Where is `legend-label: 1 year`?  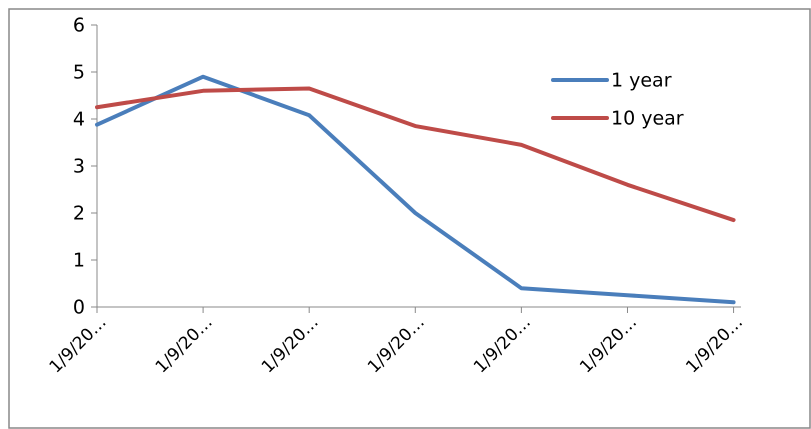
legend-label: 1 year is located at coordinates (641, 81).